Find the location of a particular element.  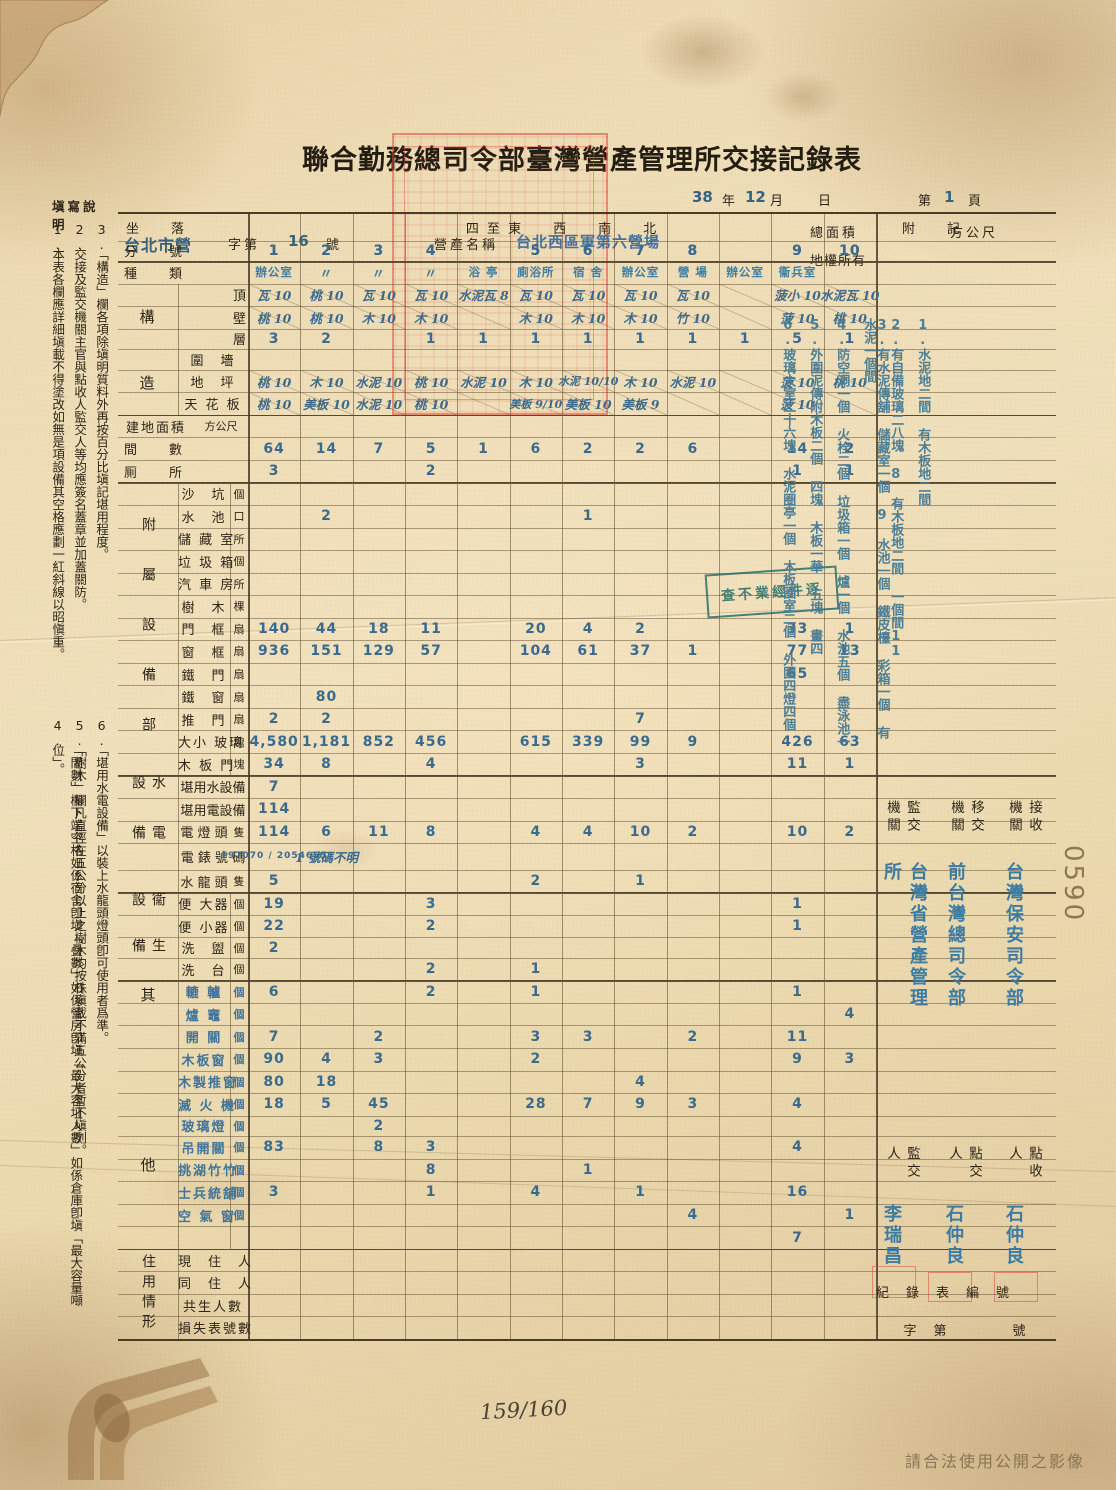

cell-chuangkuang-11: 77 is located at coordinates (797, 651).